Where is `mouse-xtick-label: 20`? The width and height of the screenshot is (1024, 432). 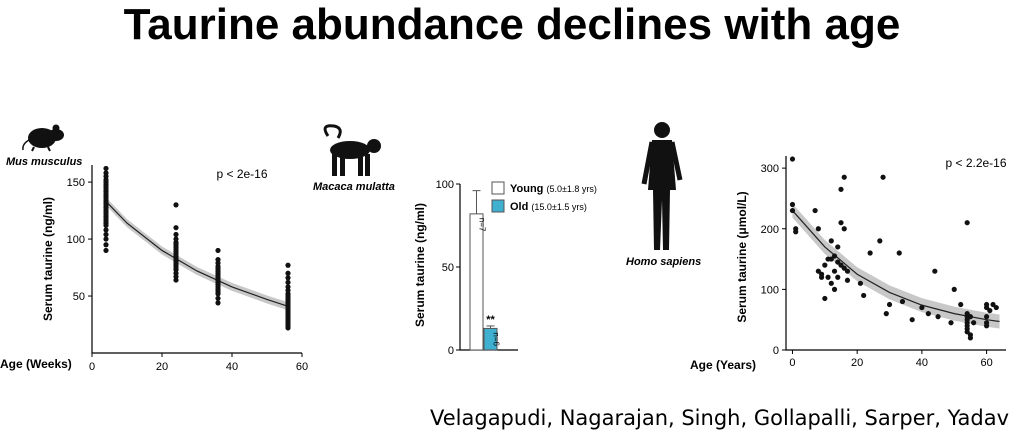 mouse-xtick-label: 20 is located at coordinates (162, 367).